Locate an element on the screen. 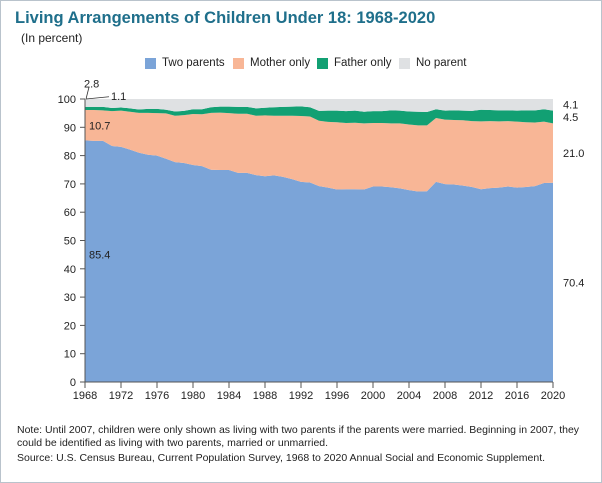 The image size is (602, 483). y-tick-label-20: 20 is located at coordinates (70, 326).